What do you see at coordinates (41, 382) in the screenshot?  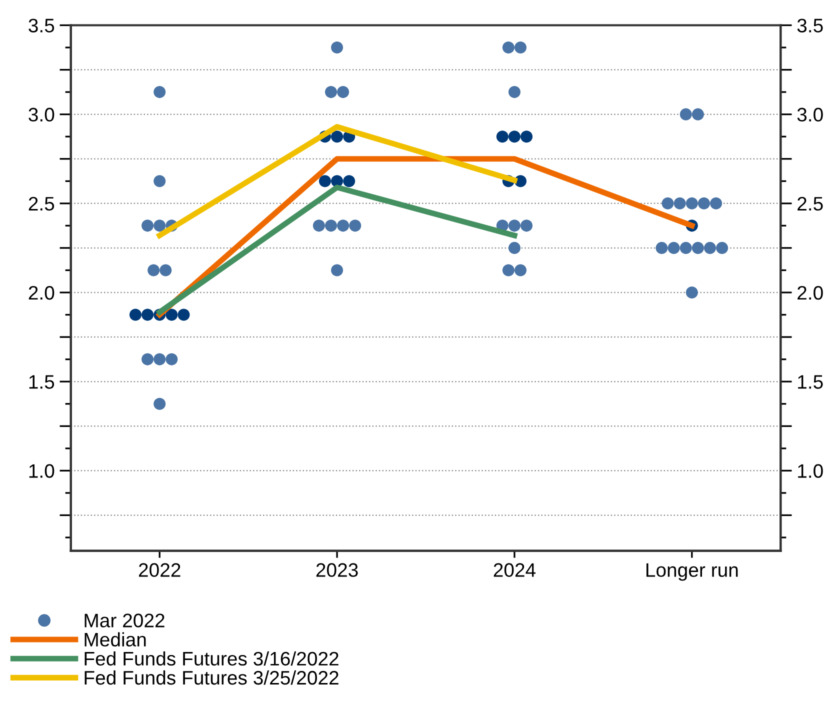 I see `y-tick-label: 1.5` at bounding box center [41, 382].